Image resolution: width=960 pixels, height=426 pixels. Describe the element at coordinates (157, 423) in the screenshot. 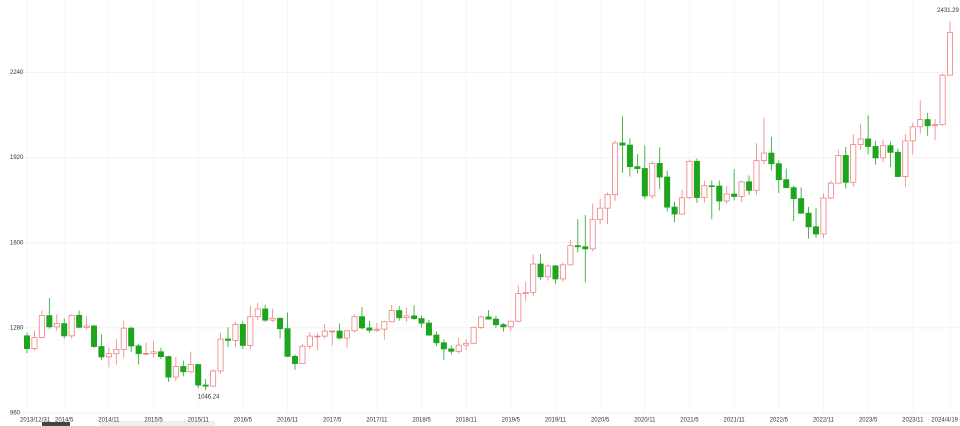

I see `scroll-track` at that location.